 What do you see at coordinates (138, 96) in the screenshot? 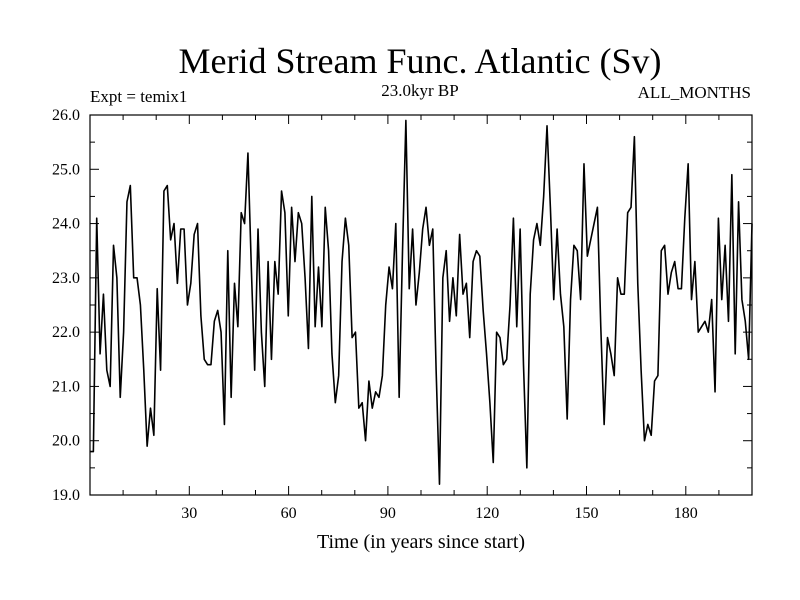
I see `experiment-label: Expt = temix1` at bounding box center [138, 96].